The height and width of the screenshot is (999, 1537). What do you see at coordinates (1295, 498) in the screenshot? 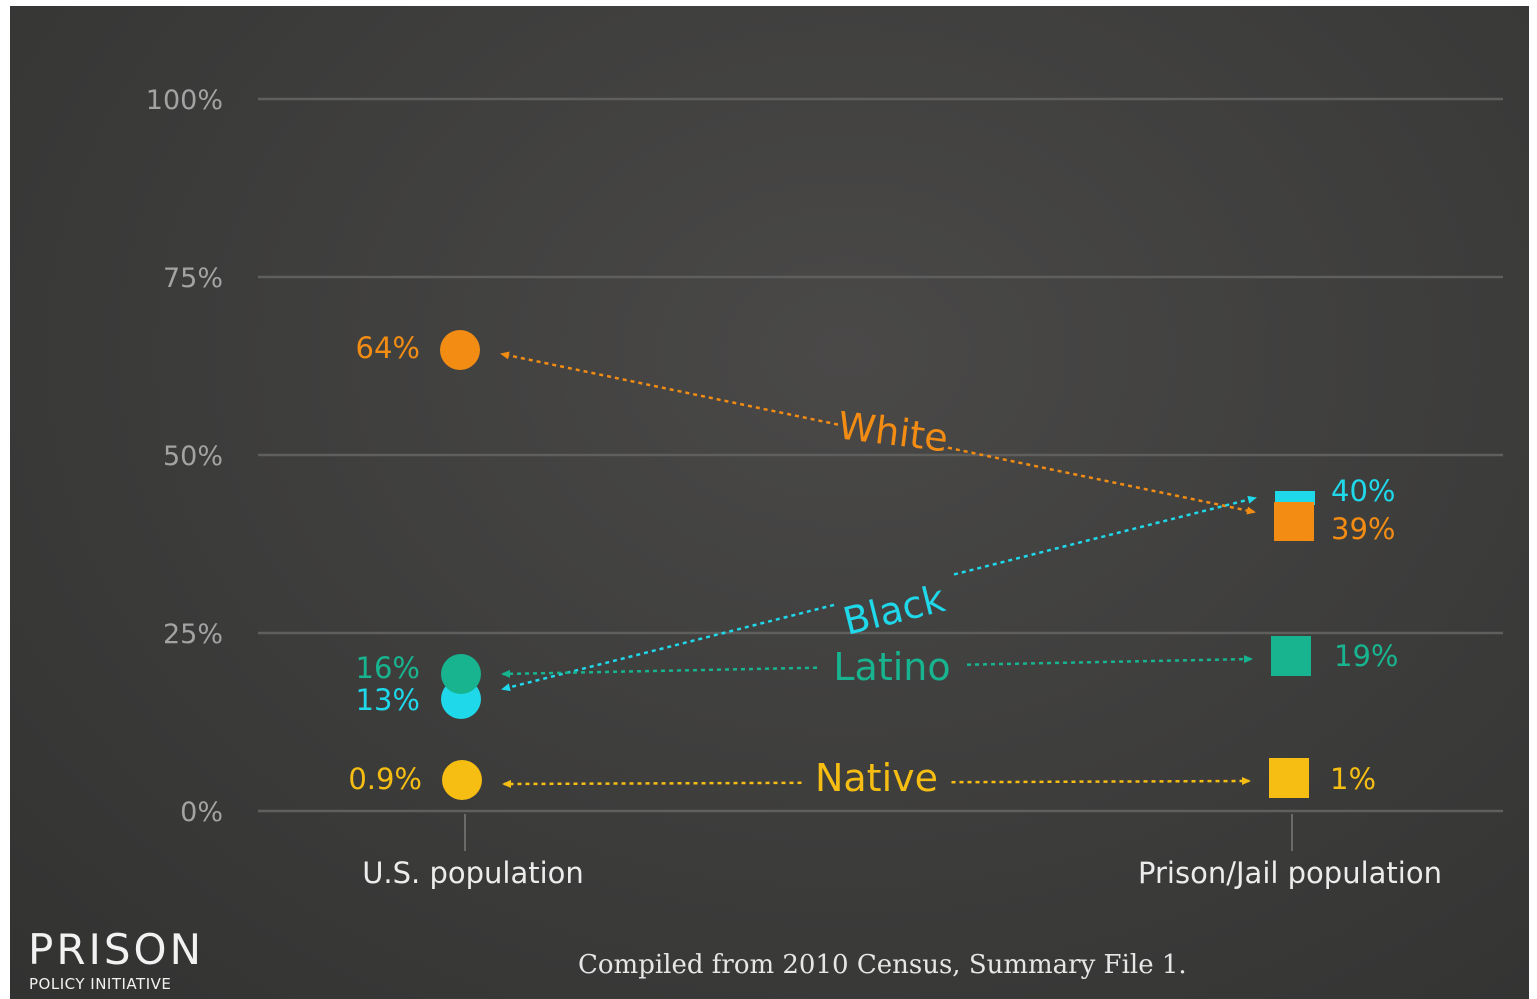
I see `point-prison-black` at bounding box center [1295, 498].